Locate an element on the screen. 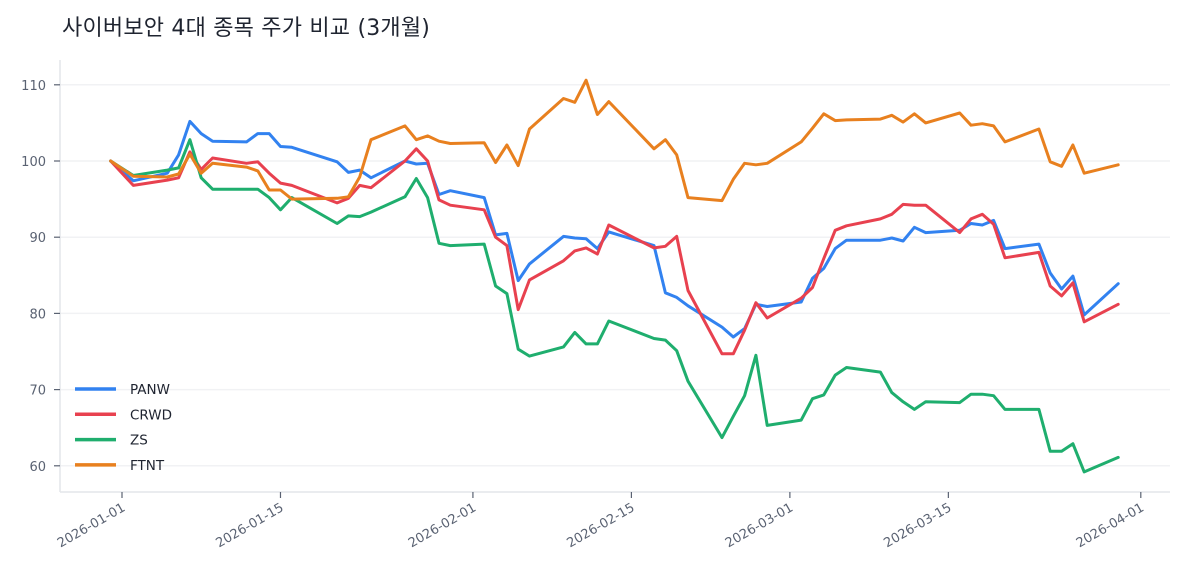  y-tick-label: 80 is located at coordinates (37, 314).